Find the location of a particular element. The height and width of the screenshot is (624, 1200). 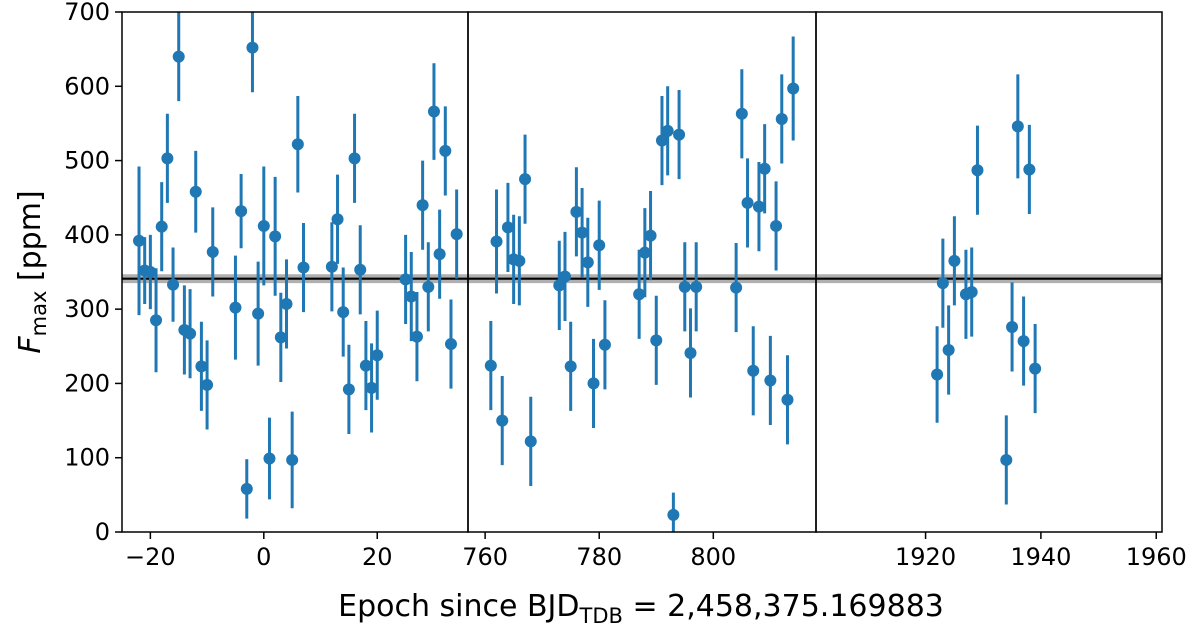

x-tick-label: 1960 is located at coordinates (1156, 557).